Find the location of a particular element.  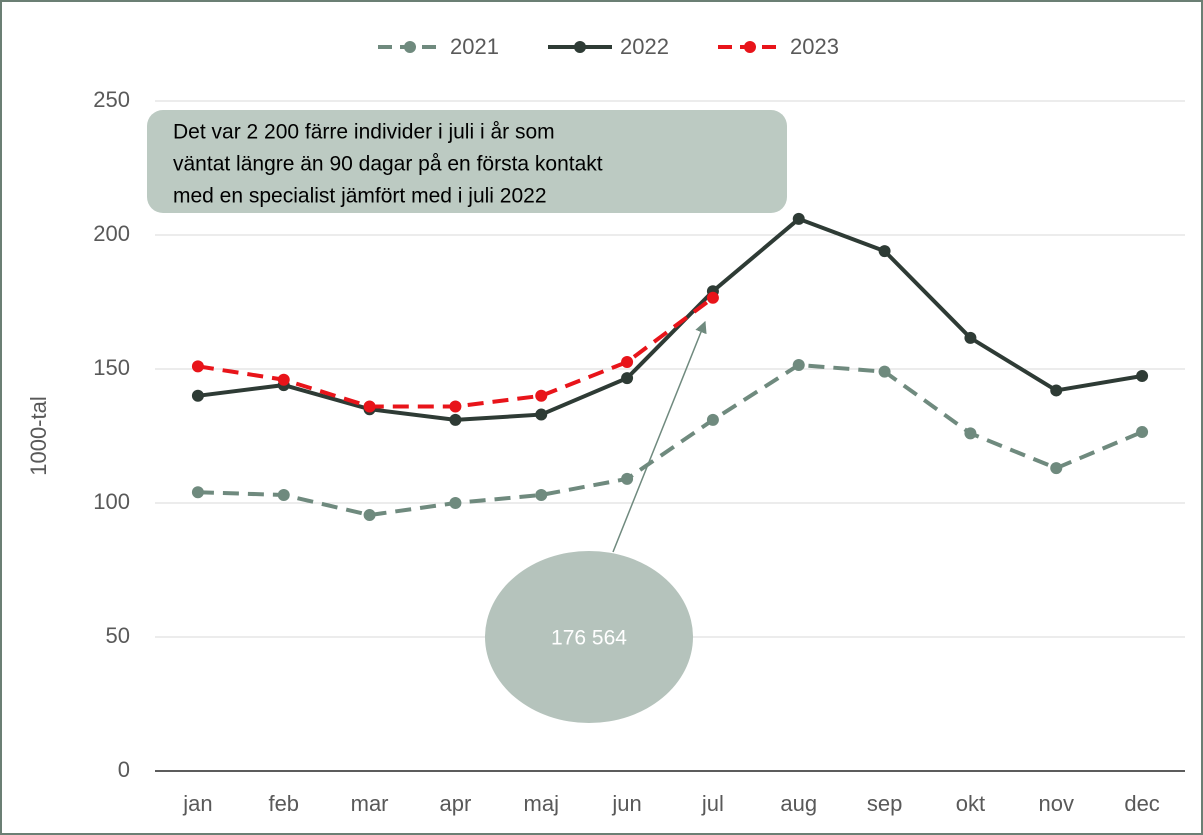

x-tick-label: dec is located at coordinates (1141, 803).